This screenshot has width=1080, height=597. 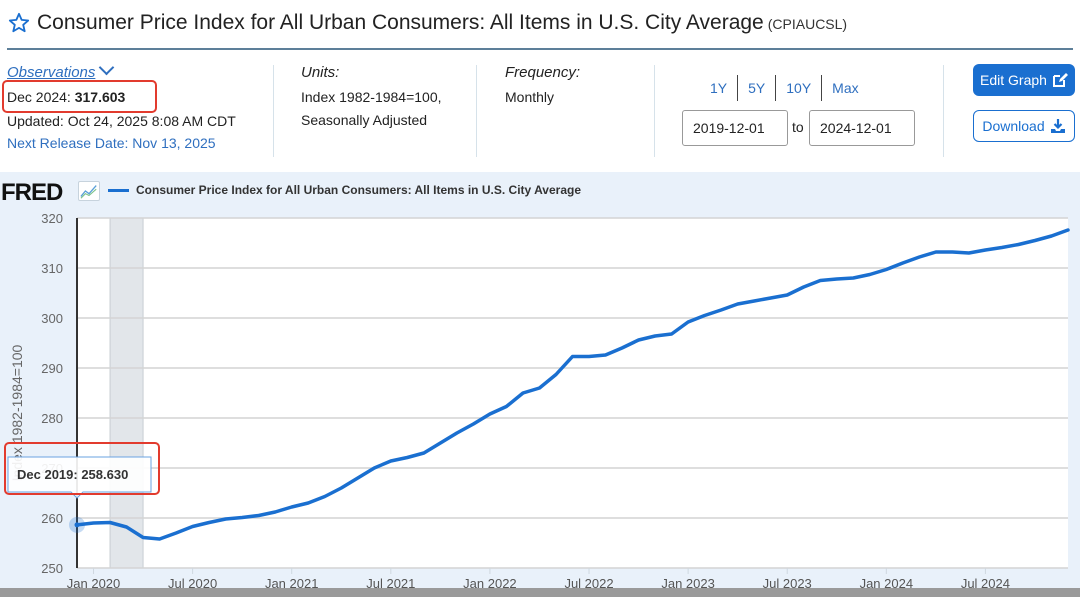 I want to click on download-button: Download, so click(x=1024, y=126).